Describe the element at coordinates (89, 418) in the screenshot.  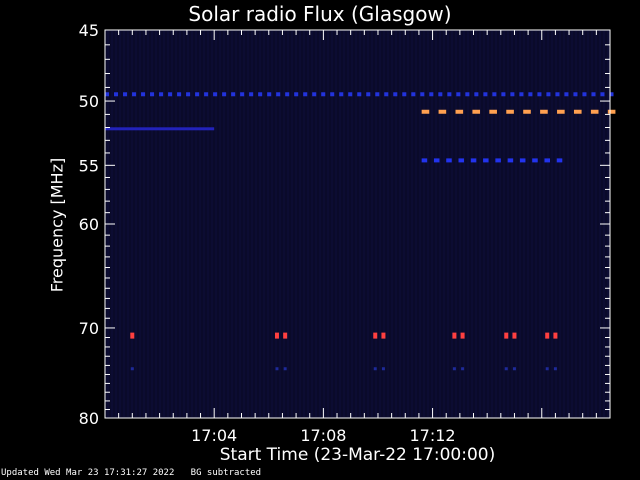
I see `y-tick-label: 80` at that location.